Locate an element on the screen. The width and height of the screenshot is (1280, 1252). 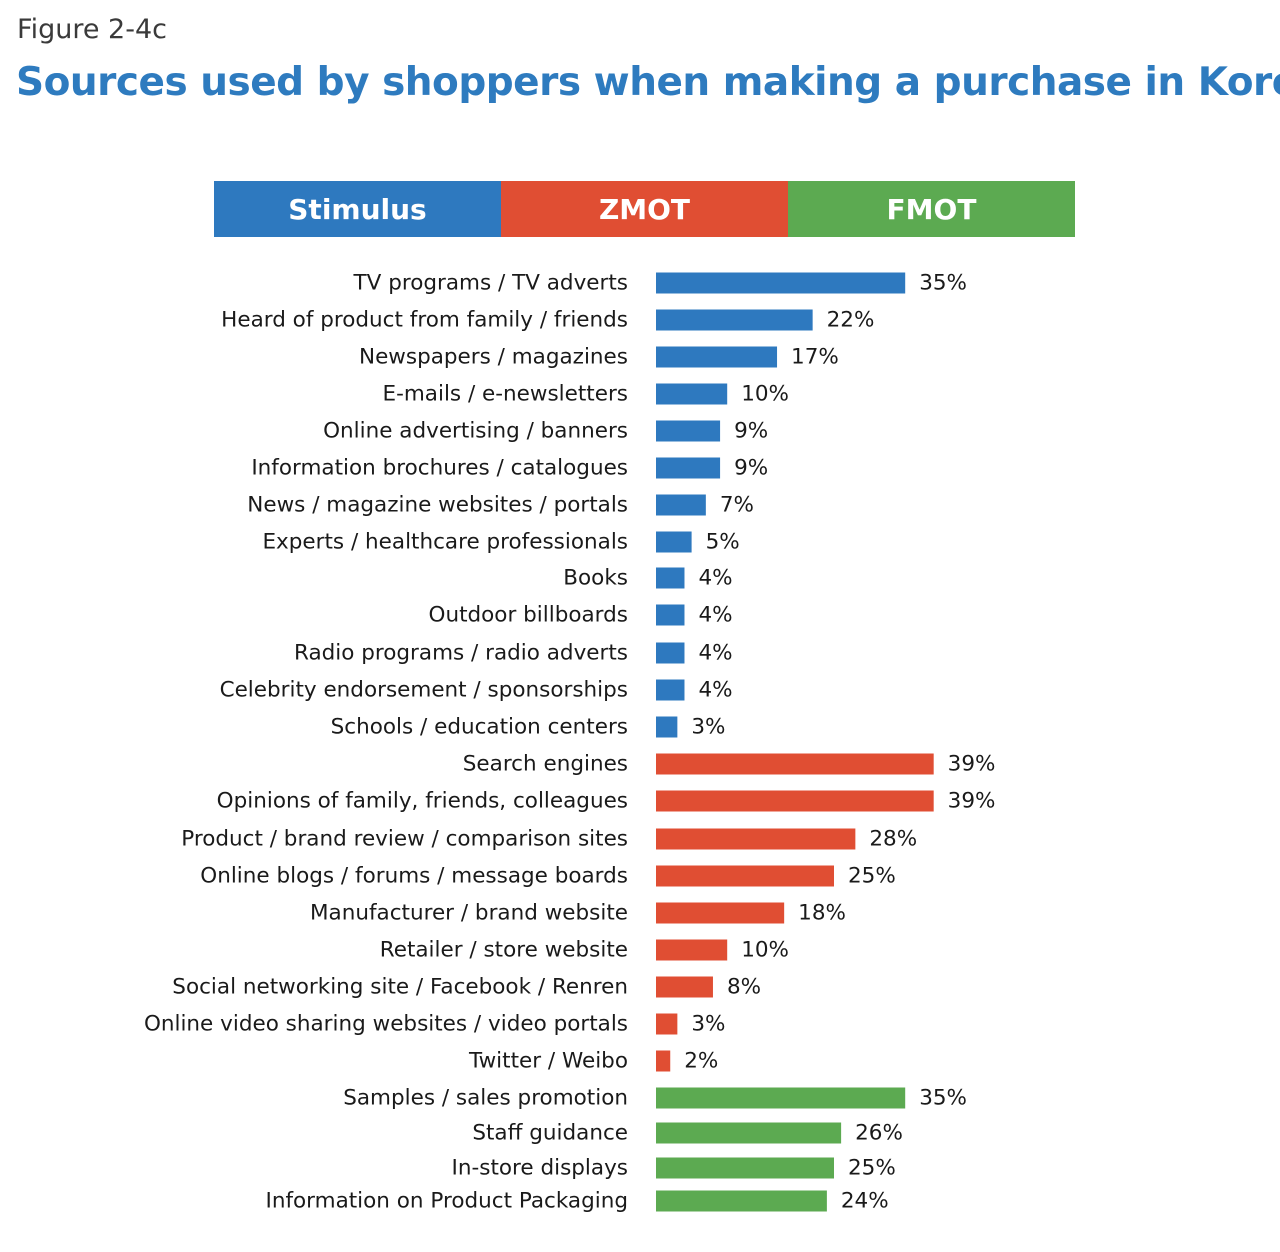
value-label: 7% is located at coordinates (737, 505).